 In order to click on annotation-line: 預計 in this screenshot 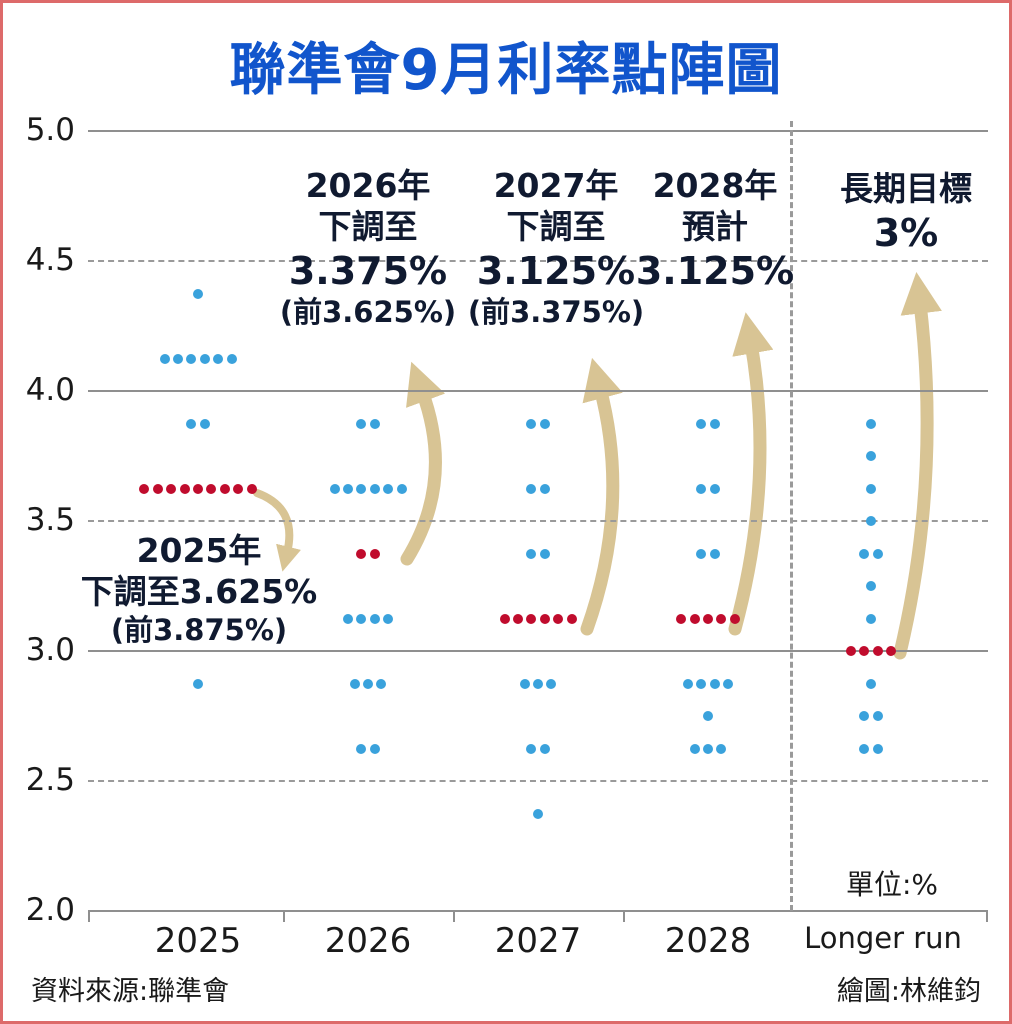, I will do `click(715, 226)`.